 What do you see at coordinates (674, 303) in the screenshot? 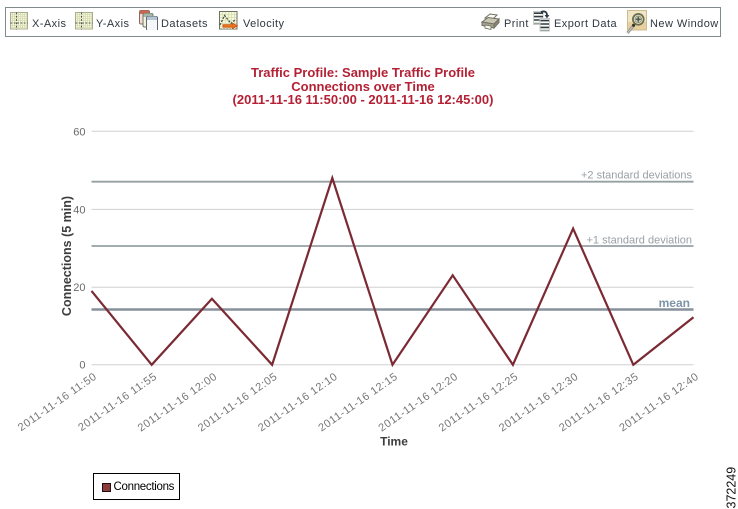
I see `svg-text: mean` at bounding box center [674, 303].